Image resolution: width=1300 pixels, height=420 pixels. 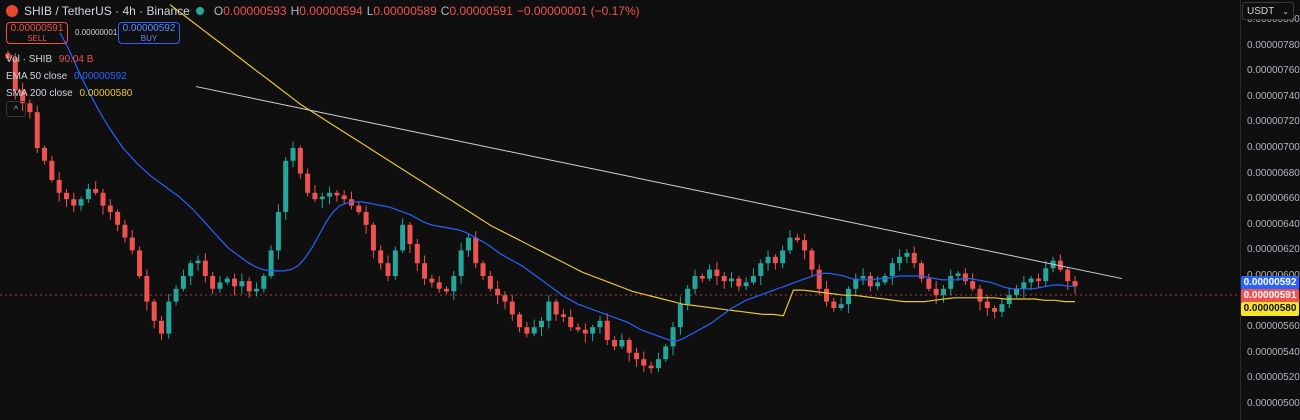 What do you see at coordinates (1261, 11) in the screenshot?
I see `currency-value: USDT` at bounding box center [1261, 11].